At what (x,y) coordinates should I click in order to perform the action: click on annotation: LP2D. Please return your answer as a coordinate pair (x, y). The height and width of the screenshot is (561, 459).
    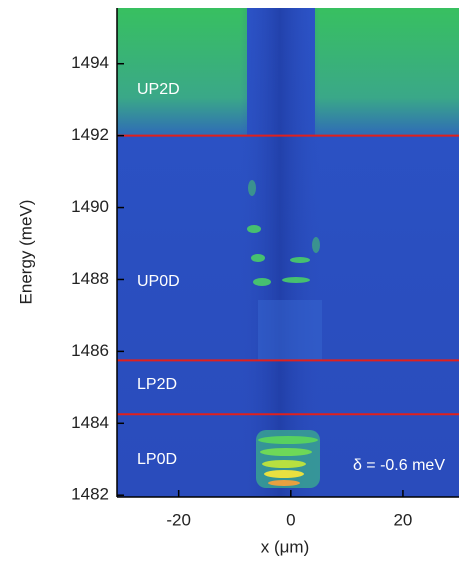
    Looking at the image, I should click on (157, 384).